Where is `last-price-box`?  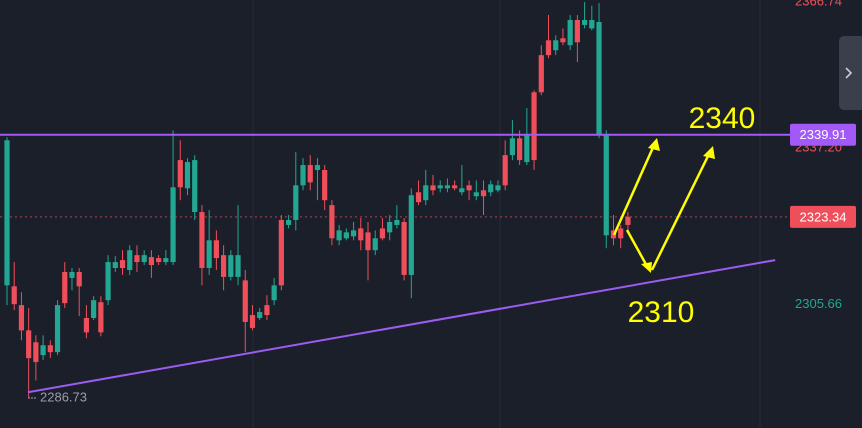
last-price-box is located at coordinates (823, 216).